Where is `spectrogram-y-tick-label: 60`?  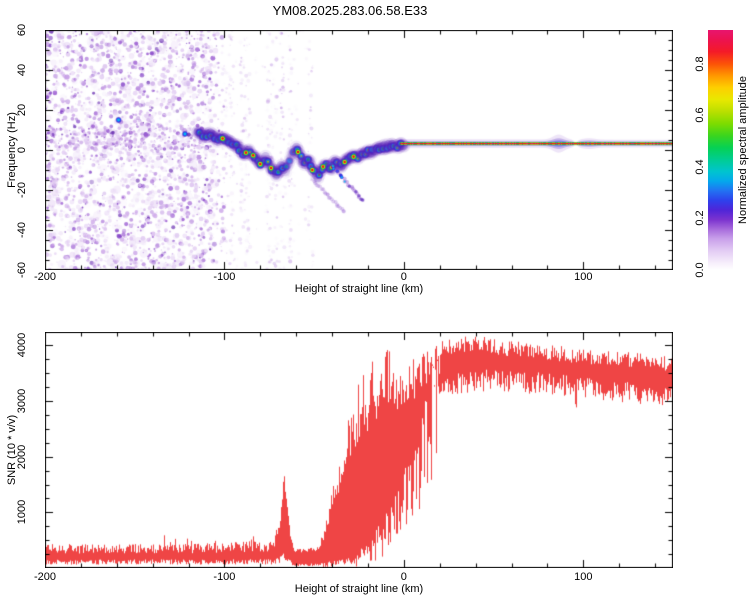
spectrogram-y-tick-label: 60 is located at coordinates (22, 30).